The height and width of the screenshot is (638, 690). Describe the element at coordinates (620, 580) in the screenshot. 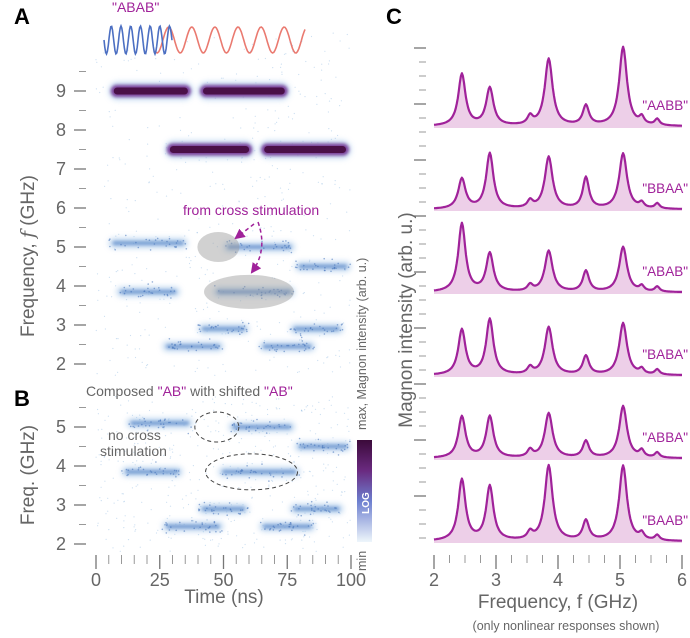

I see `x-tick-label: 5` at that location.